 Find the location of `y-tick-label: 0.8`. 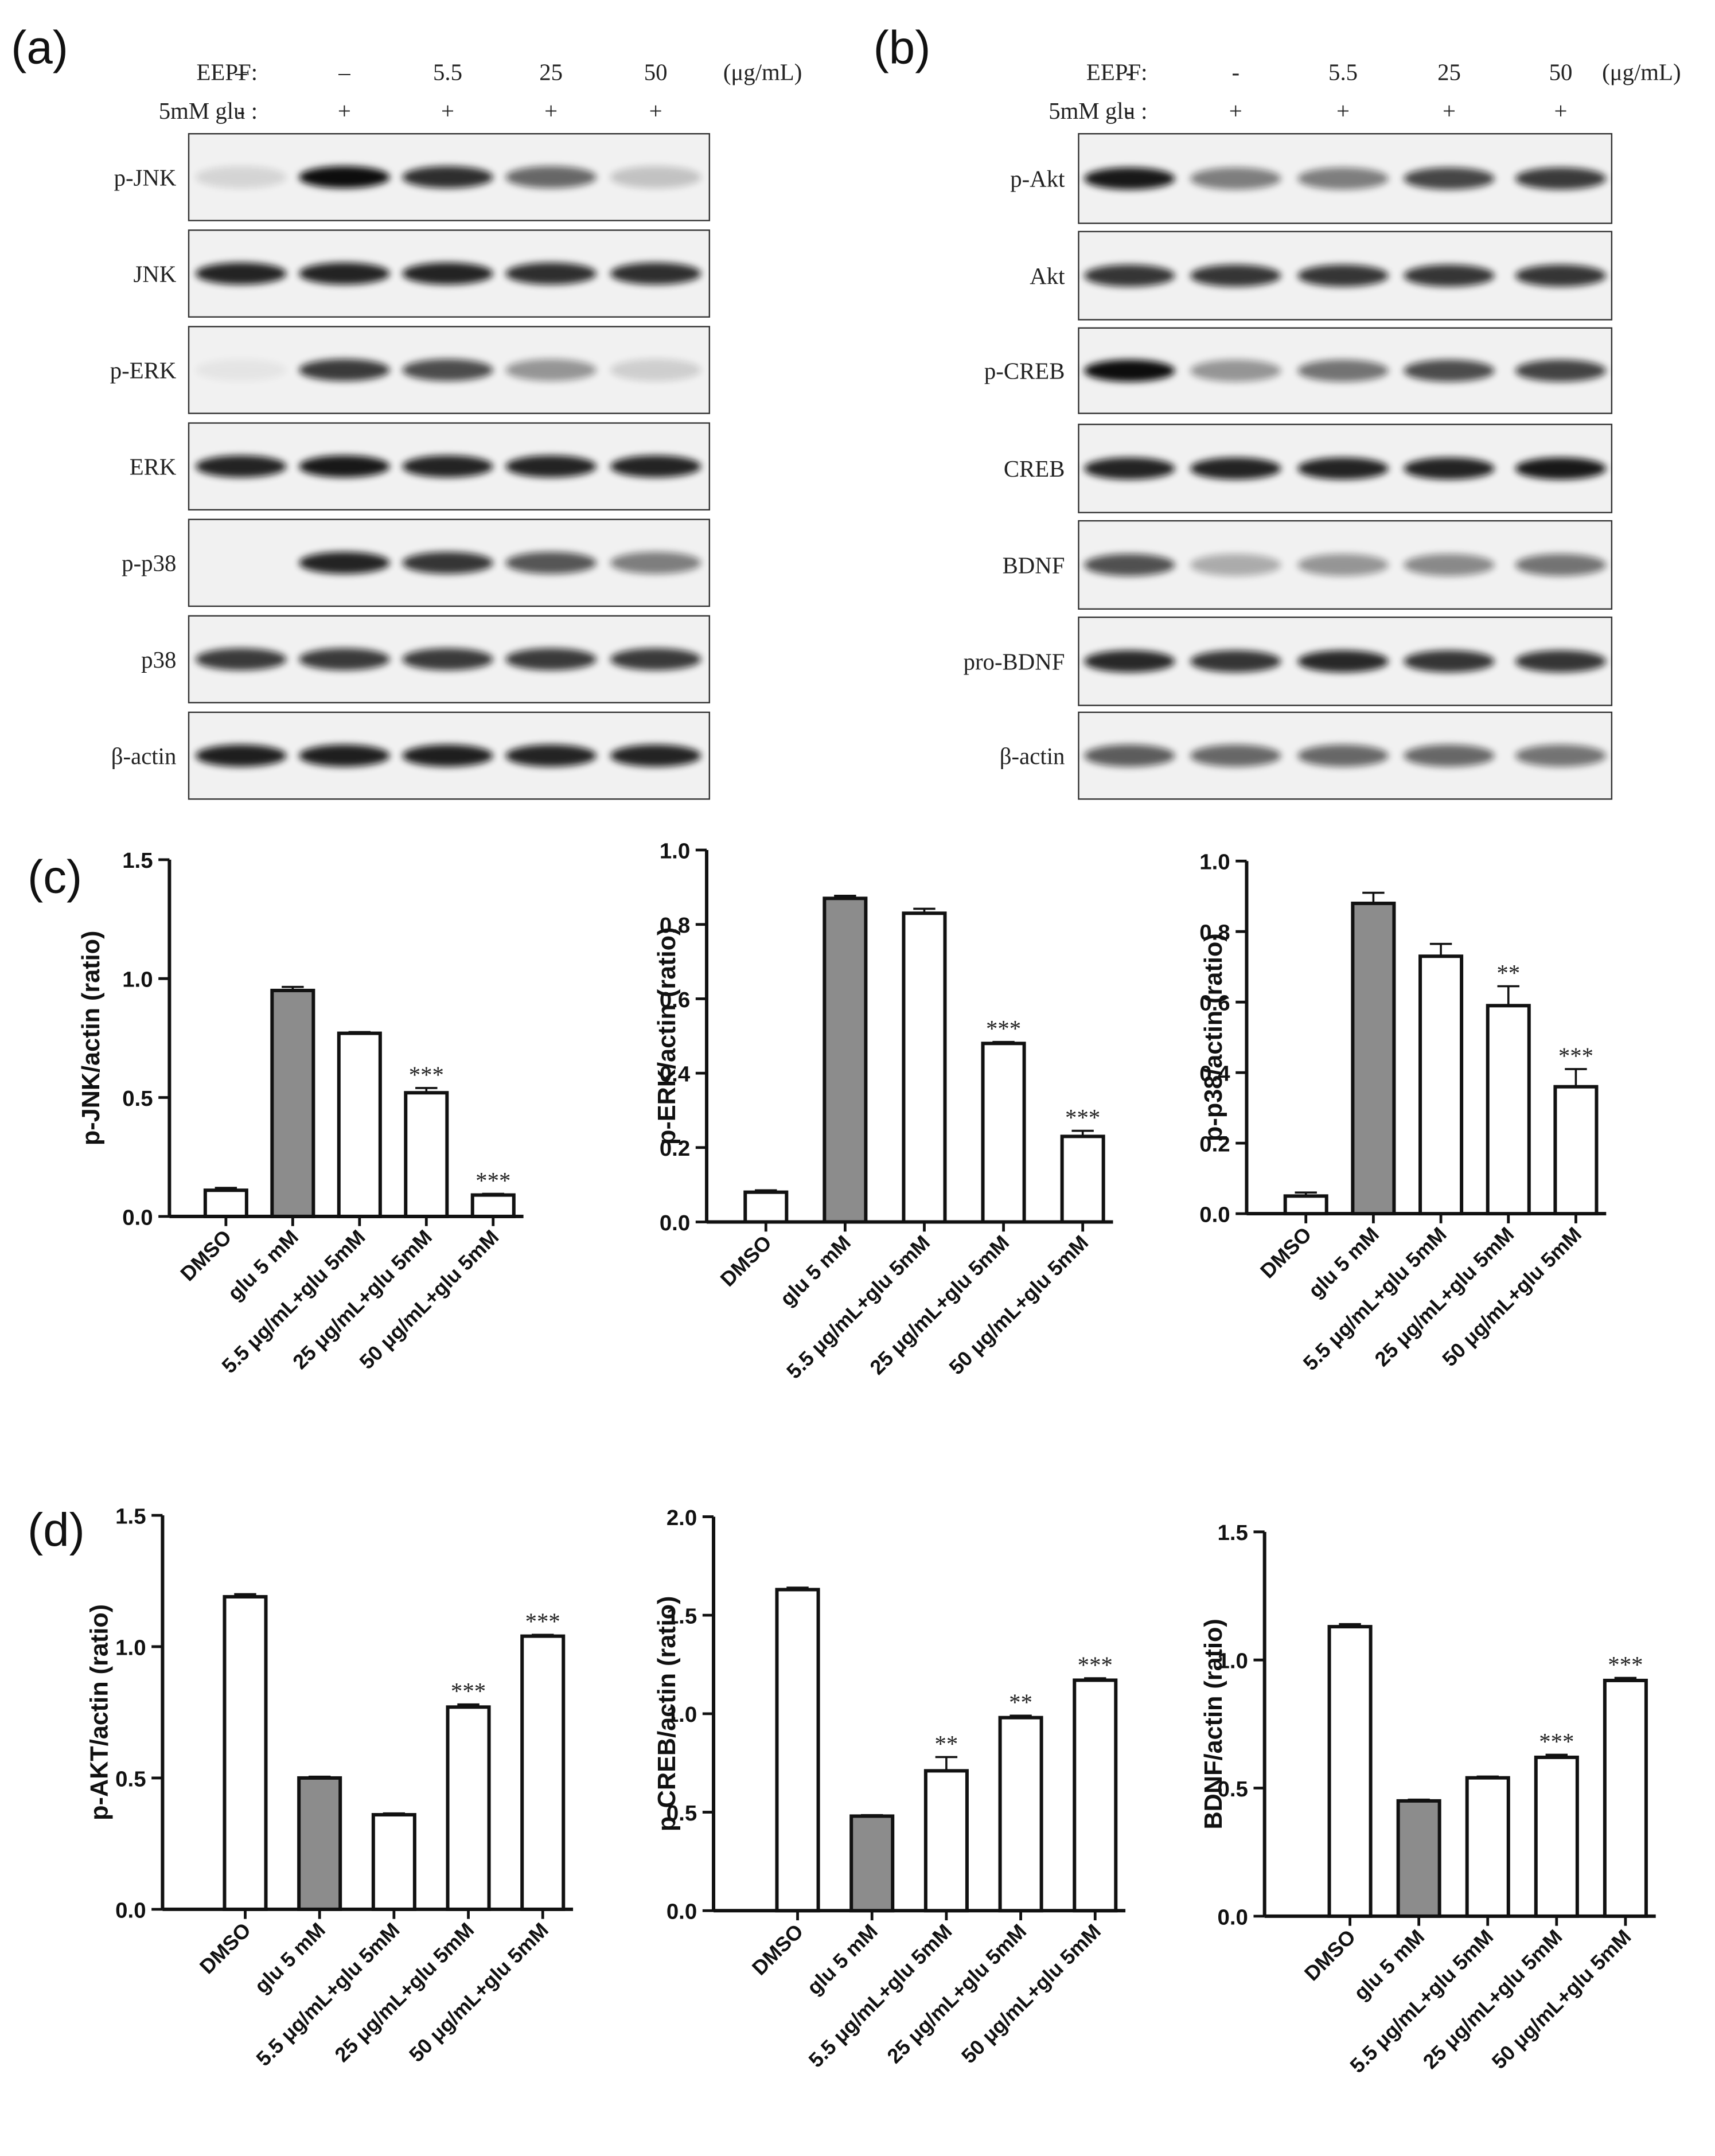

y-tick-label: 0.8 is located at coordinates (1214, 933).